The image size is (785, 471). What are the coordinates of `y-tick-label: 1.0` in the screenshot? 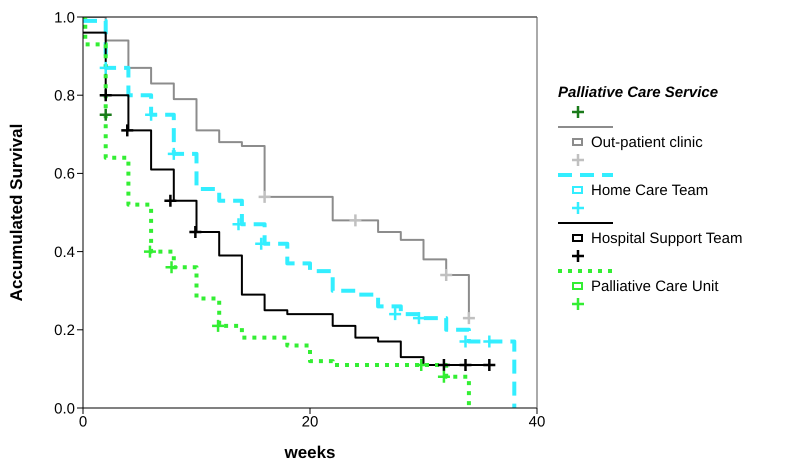 It's located at (64, 17).